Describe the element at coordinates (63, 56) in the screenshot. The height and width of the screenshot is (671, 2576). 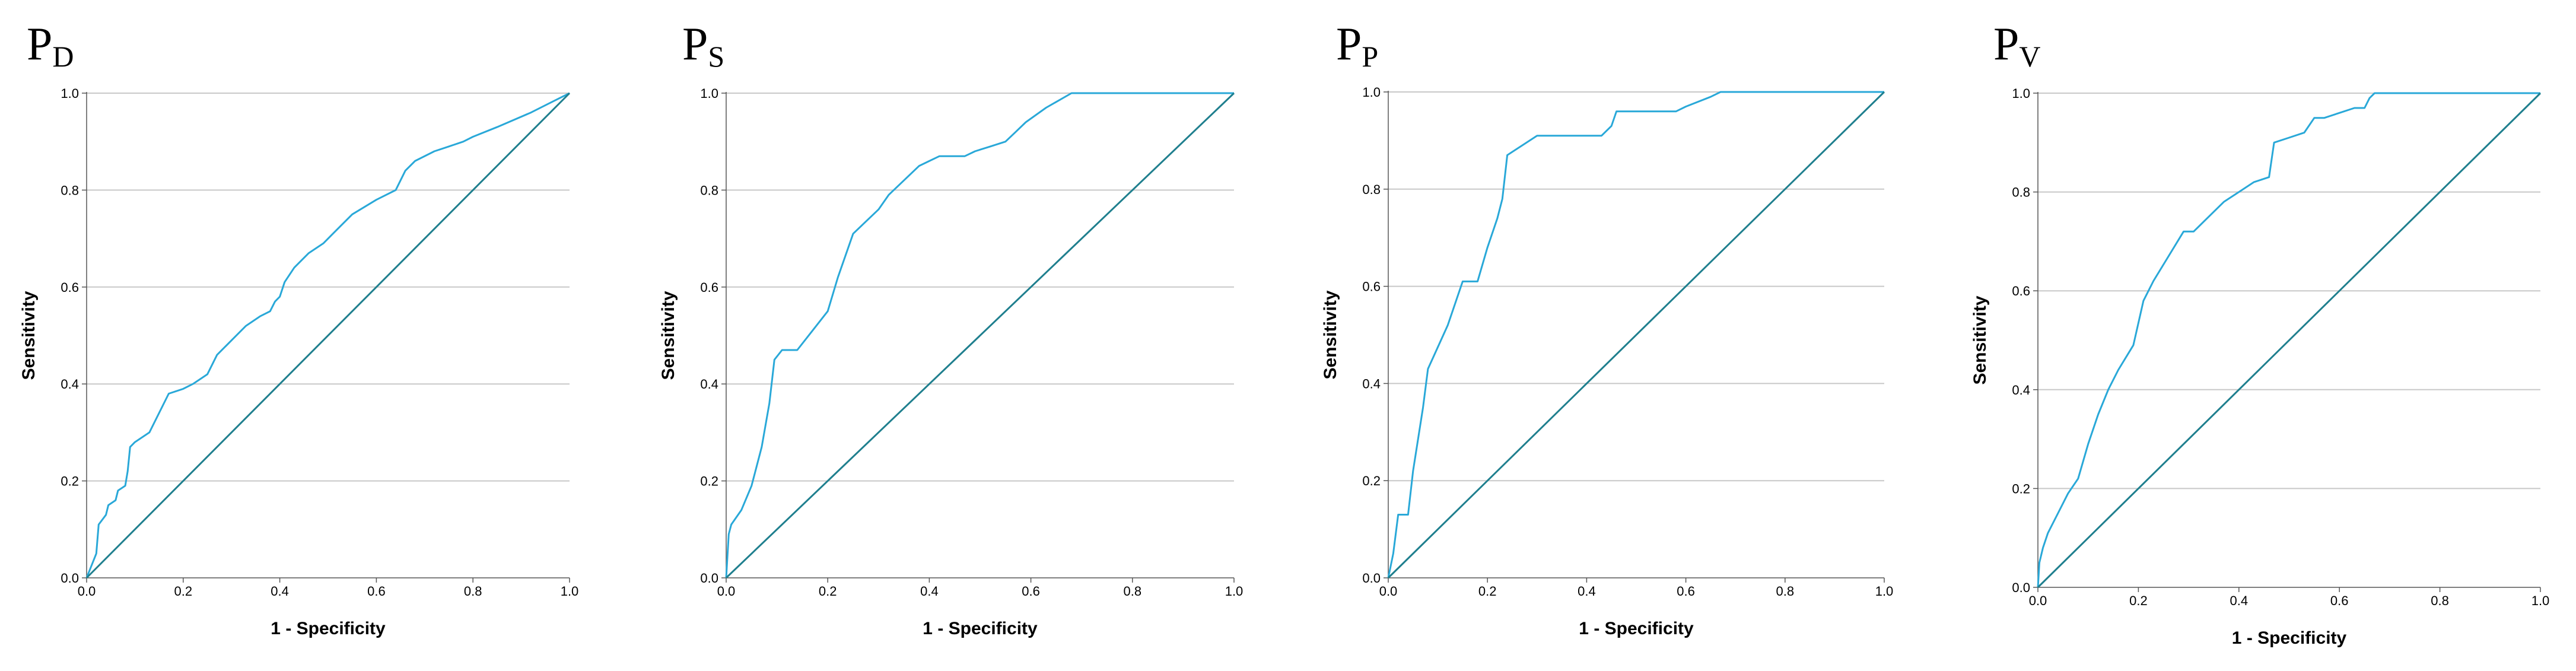
I see `chart-title-subscript: D` at that location.